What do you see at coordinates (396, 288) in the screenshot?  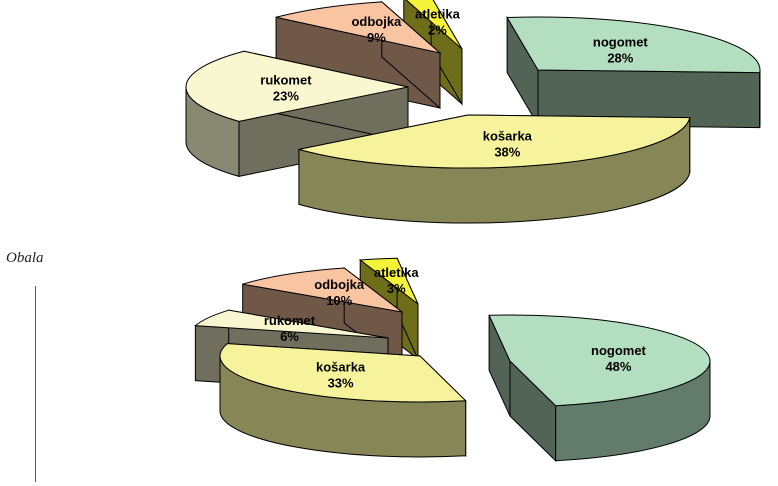 I see `slice-value-label: 3%` at bounding box center [396, 288].